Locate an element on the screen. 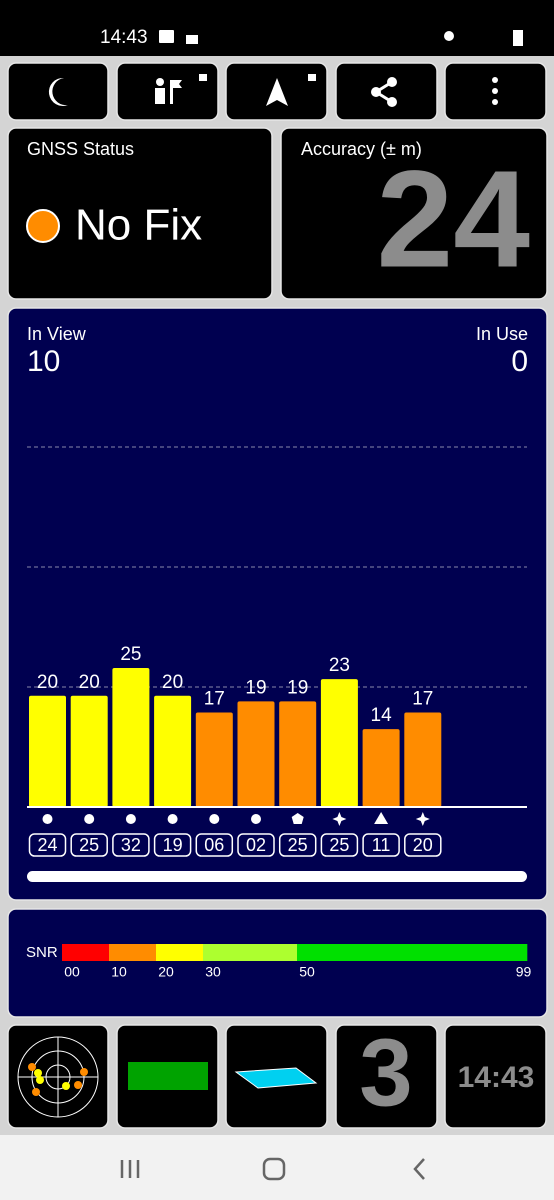 This screenshot has width=554, height=1200. map-icon is located at coordinates (168, 1076).